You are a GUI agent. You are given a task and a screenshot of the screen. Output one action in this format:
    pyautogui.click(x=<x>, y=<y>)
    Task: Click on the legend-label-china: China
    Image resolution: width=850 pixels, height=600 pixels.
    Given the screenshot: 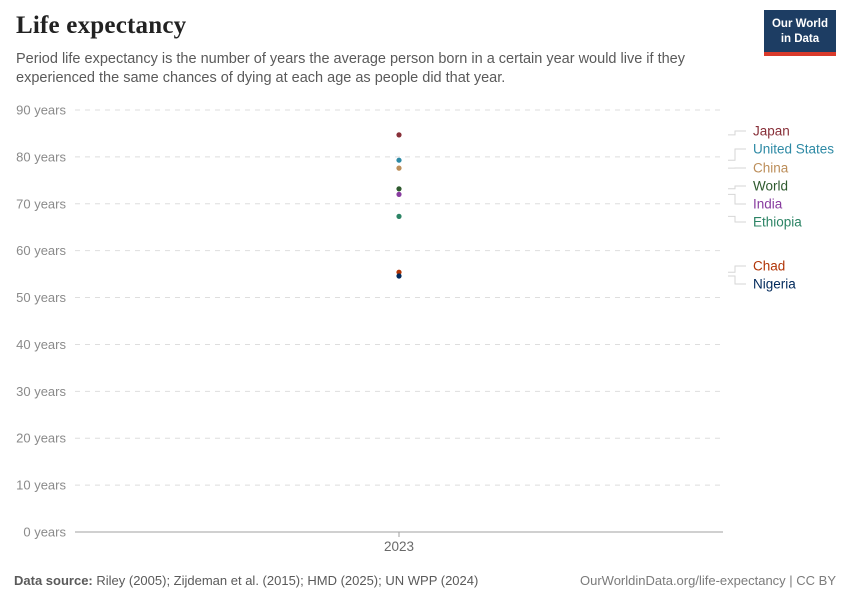 What is the action you would take?
    pyautogui.click(x=771, y=168)
    